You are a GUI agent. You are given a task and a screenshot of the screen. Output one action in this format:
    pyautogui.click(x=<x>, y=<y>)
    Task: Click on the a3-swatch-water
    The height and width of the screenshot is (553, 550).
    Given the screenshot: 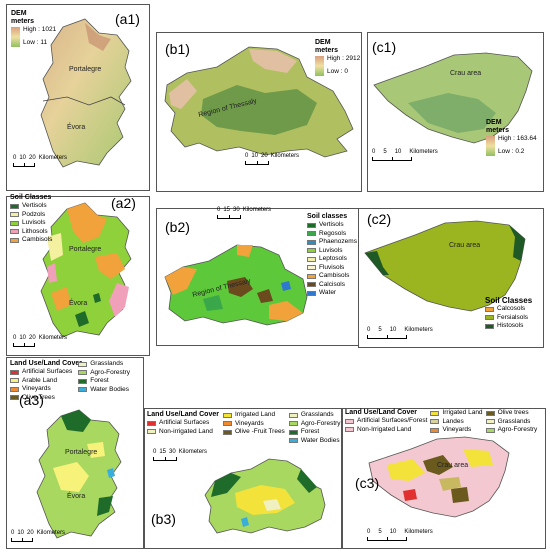 What is the action you would take?
    pyautogui.click(x=83, y=390)
    